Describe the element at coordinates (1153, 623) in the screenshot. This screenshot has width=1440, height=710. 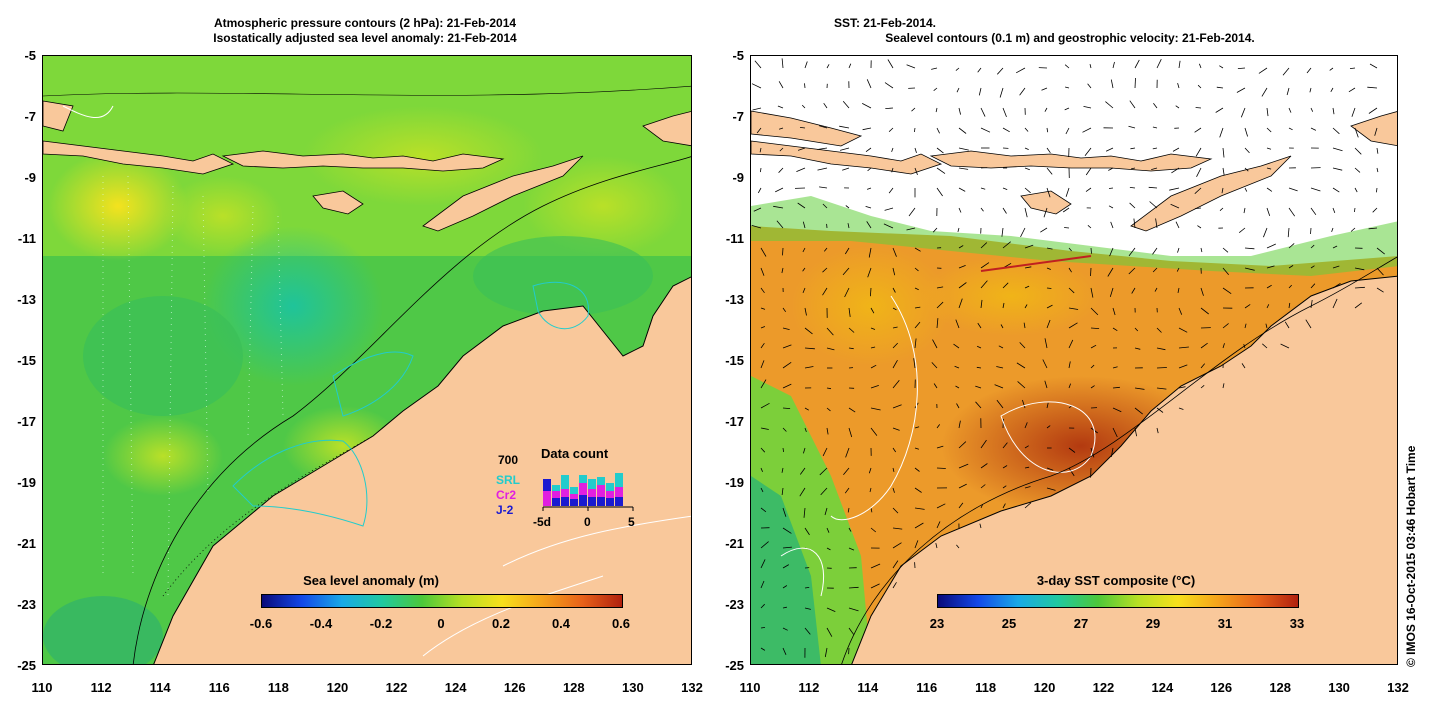
I see `right-cb-tick: 29` at that location.